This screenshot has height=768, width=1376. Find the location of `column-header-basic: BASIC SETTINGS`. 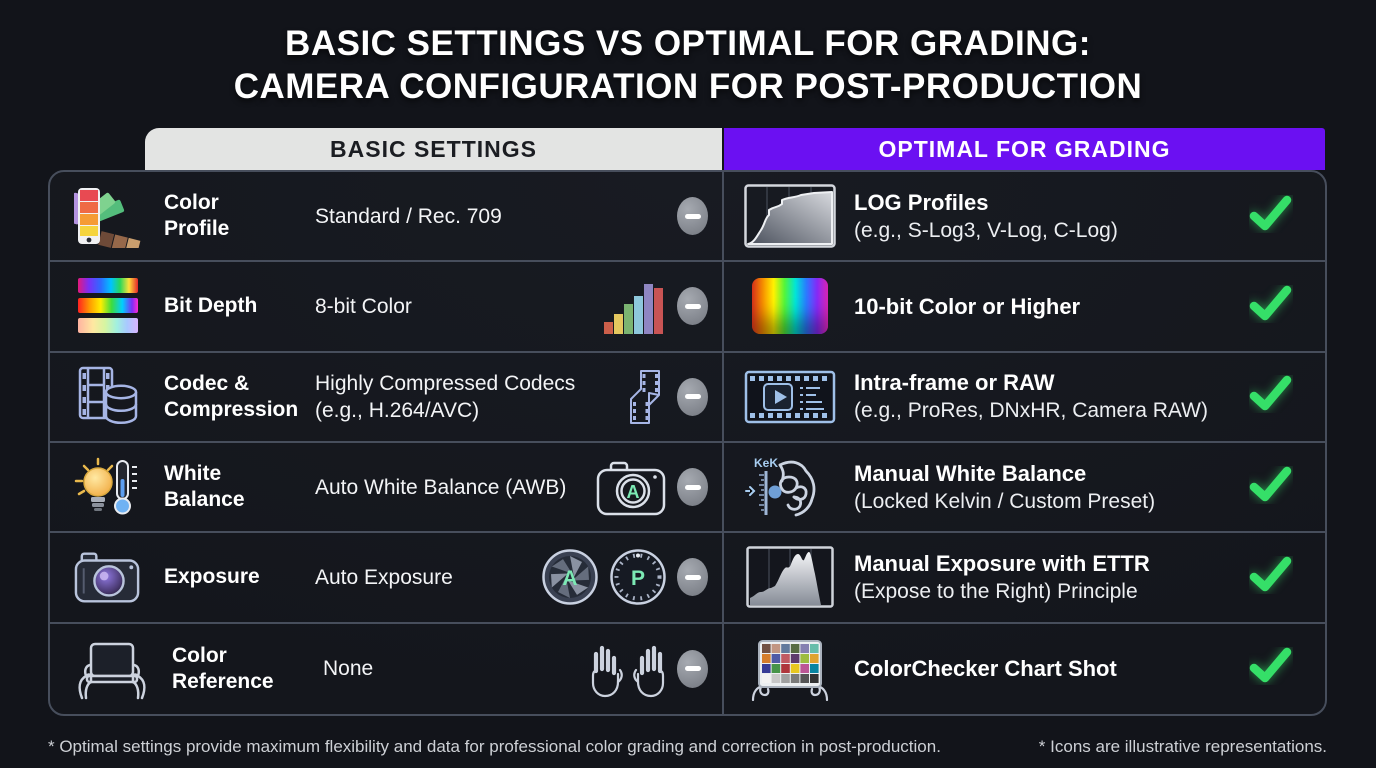

column-header-basic: BASIC SETTINGS is located at coordinates (433, 149).